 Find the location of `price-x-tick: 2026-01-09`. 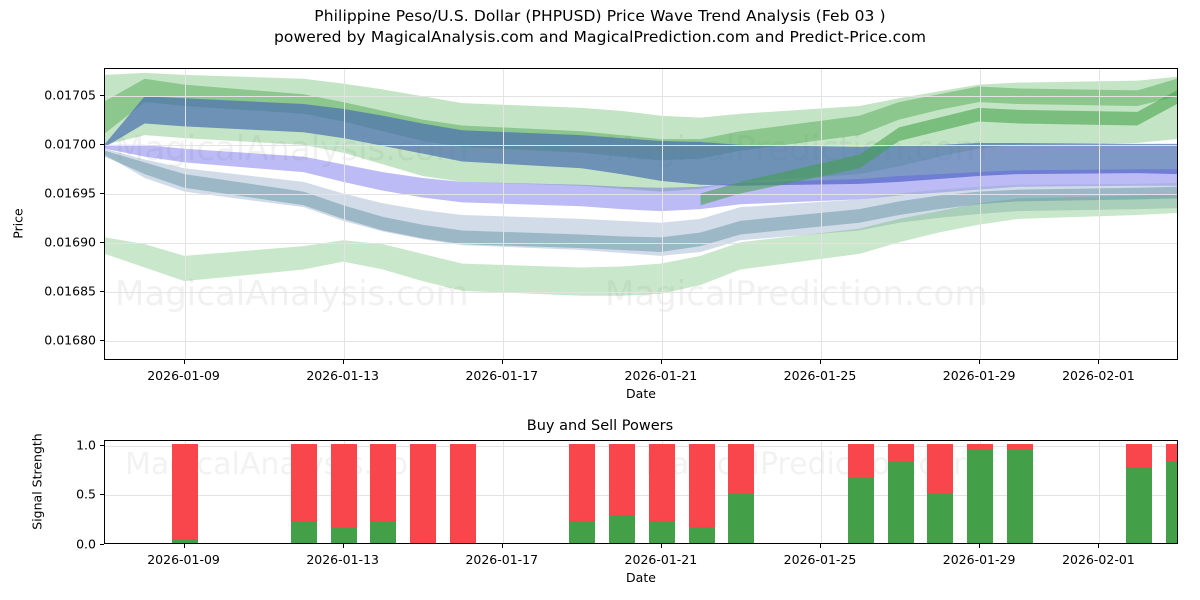

price-x-tick: 2026-01-09 is located at coordinates (183, 375).